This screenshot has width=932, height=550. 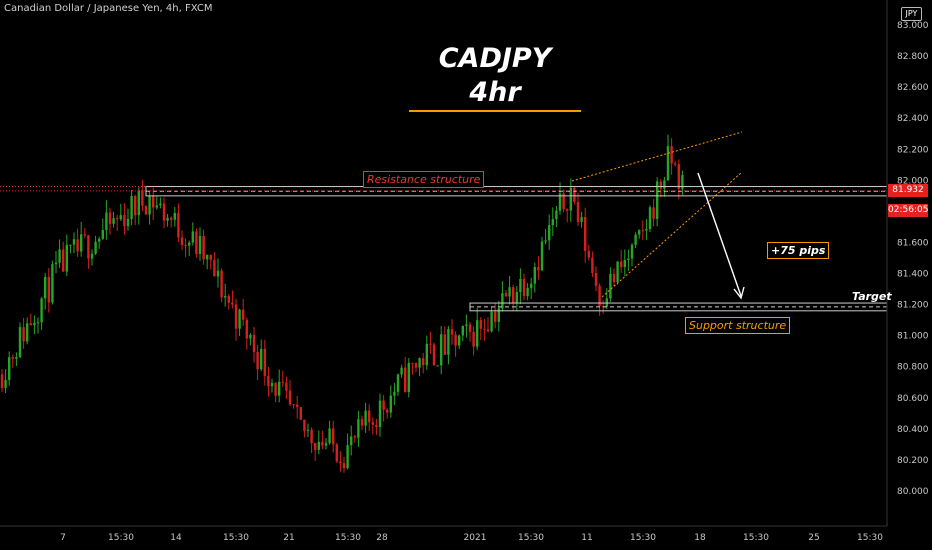 I want to click on y-tick-label: 80.400, so click(x=913, y=430).